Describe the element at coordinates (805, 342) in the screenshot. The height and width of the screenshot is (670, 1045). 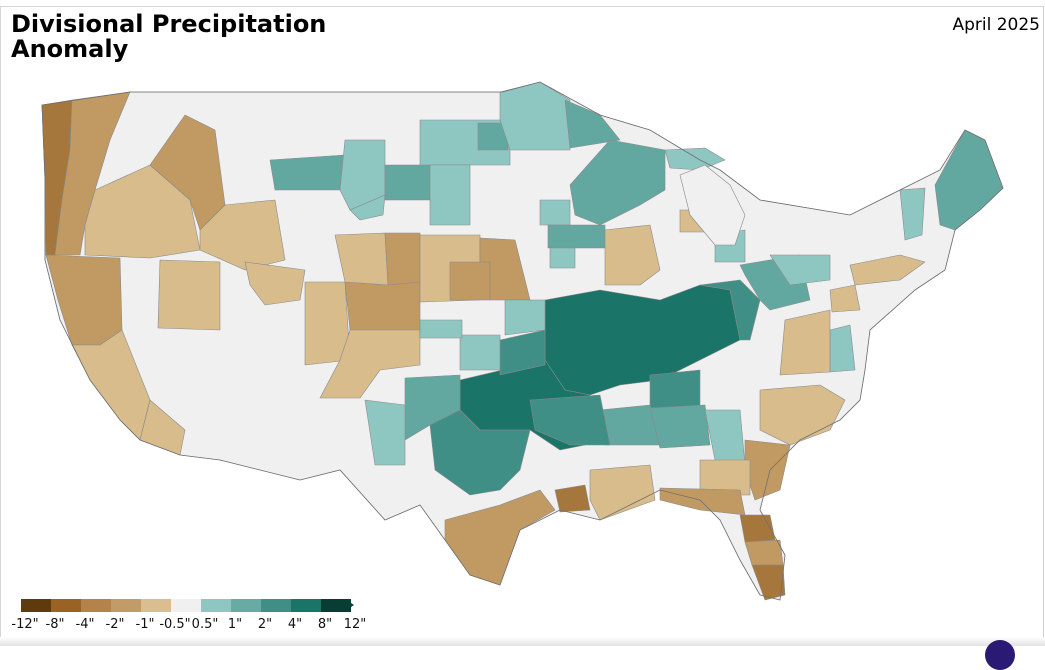
I see `region-virginia-dry` at that location.